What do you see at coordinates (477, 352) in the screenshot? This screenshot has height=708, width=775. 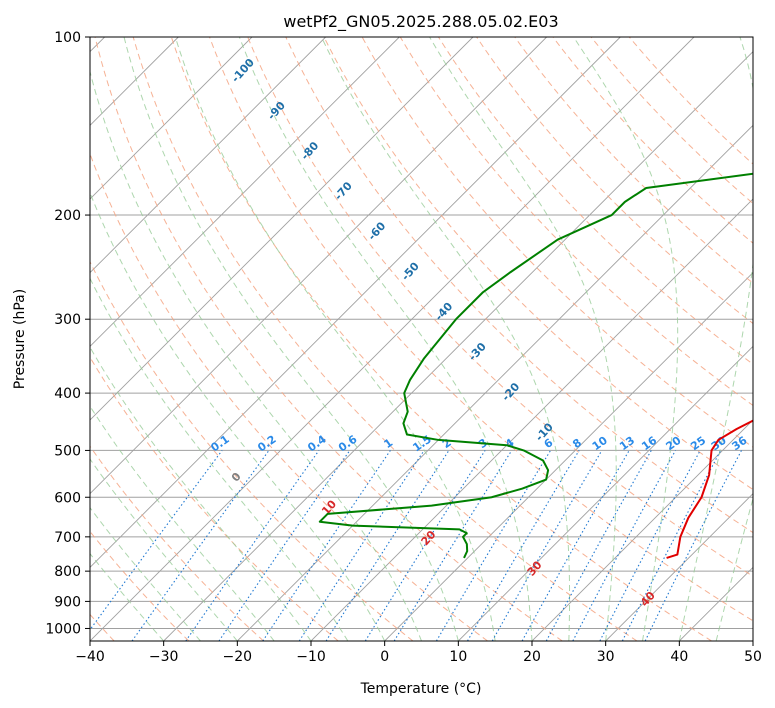 I see `temperature-annotation: -30` at bounding box center [477, 352].